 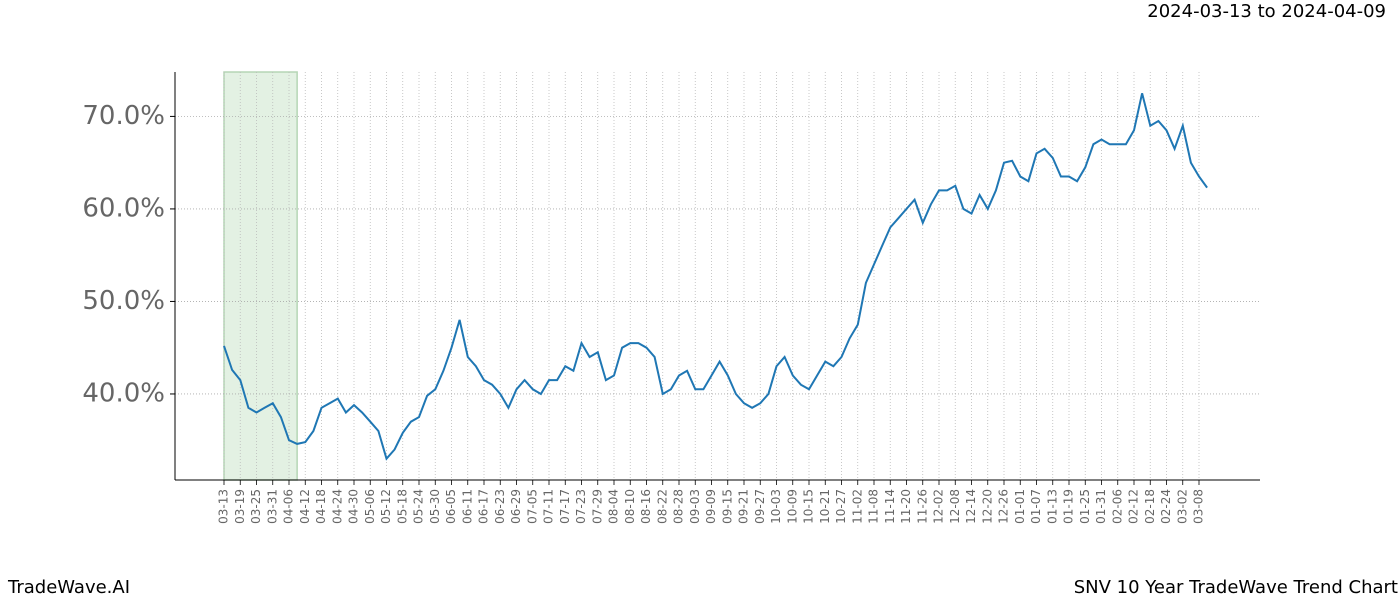 What do you see at coordinates (1069, 506) in the screenshot?
I see `x-tick-label: 01-19` at bounding box center [1069, 506].